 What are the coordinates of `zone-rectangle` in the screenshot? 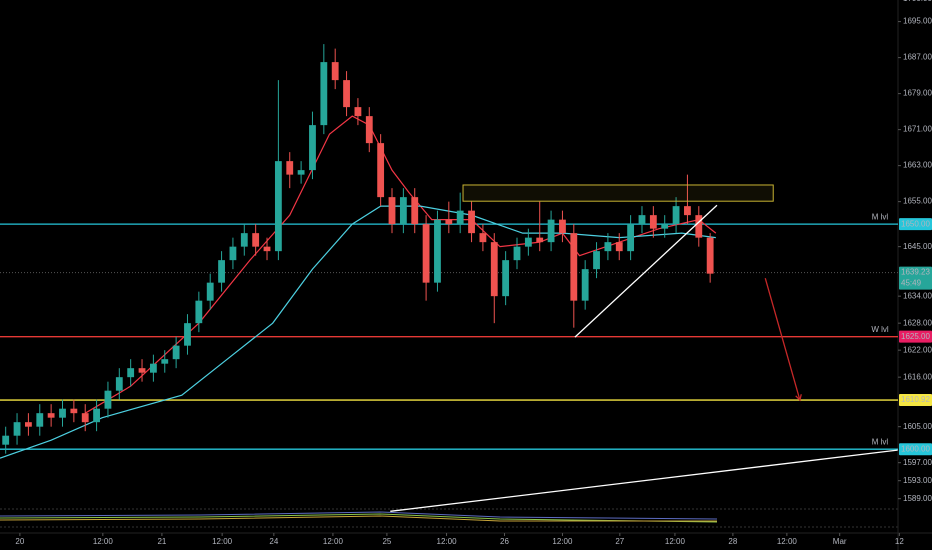 It's located at (618, 193).